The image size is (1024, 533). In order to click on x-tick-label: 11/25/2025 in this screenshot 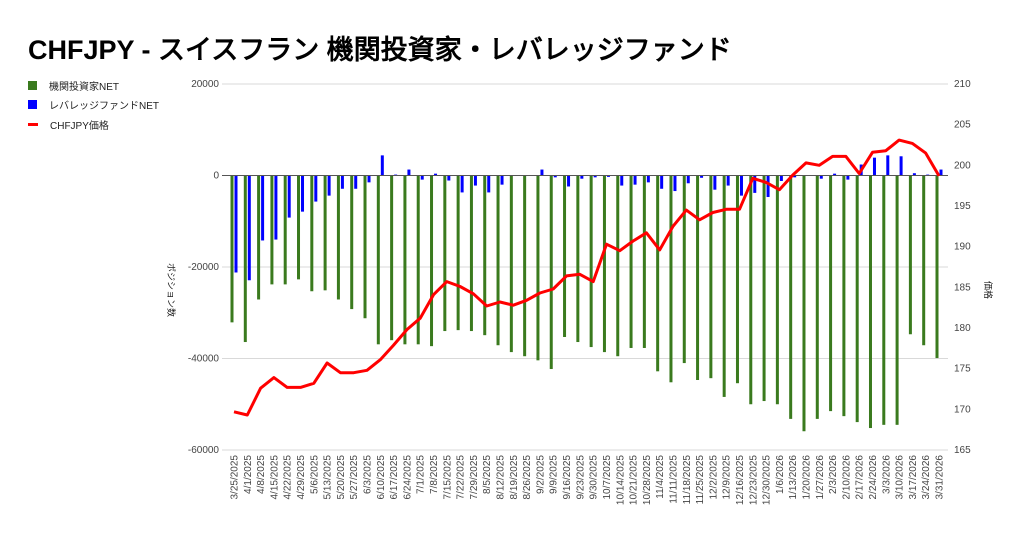, I will do `click(700, 480)`.